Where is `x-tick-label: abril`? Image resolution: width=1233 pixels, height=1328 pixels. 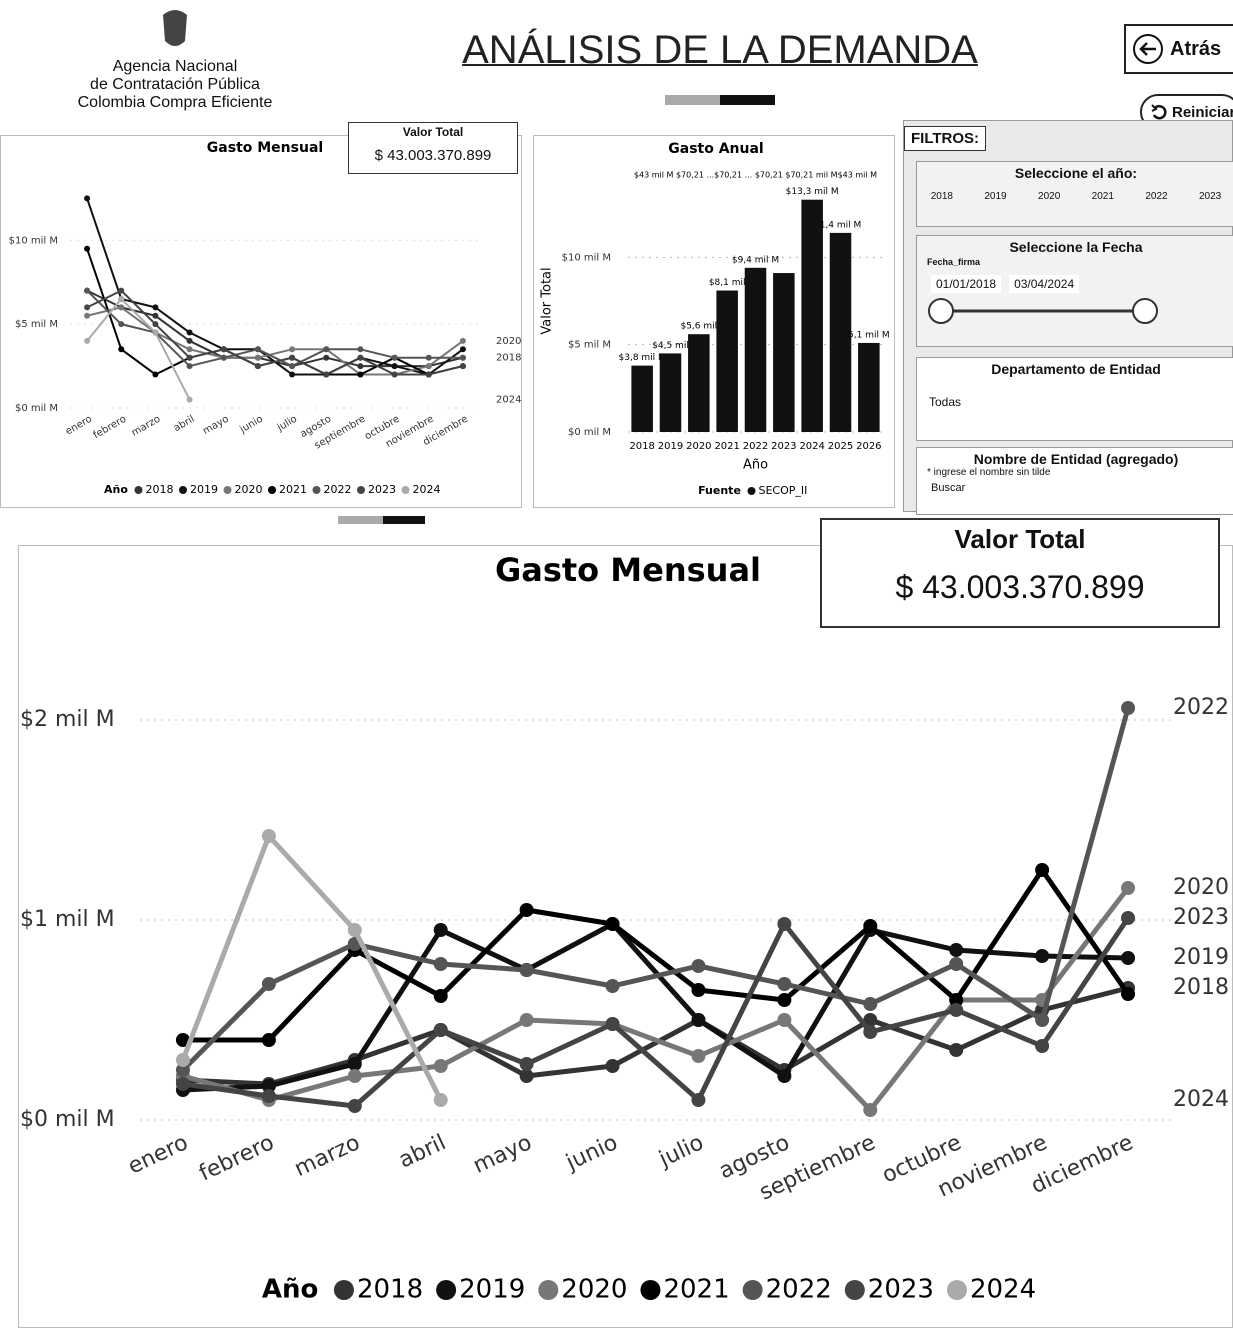
x-tick-label: abril is located at coordinates (184, 424).